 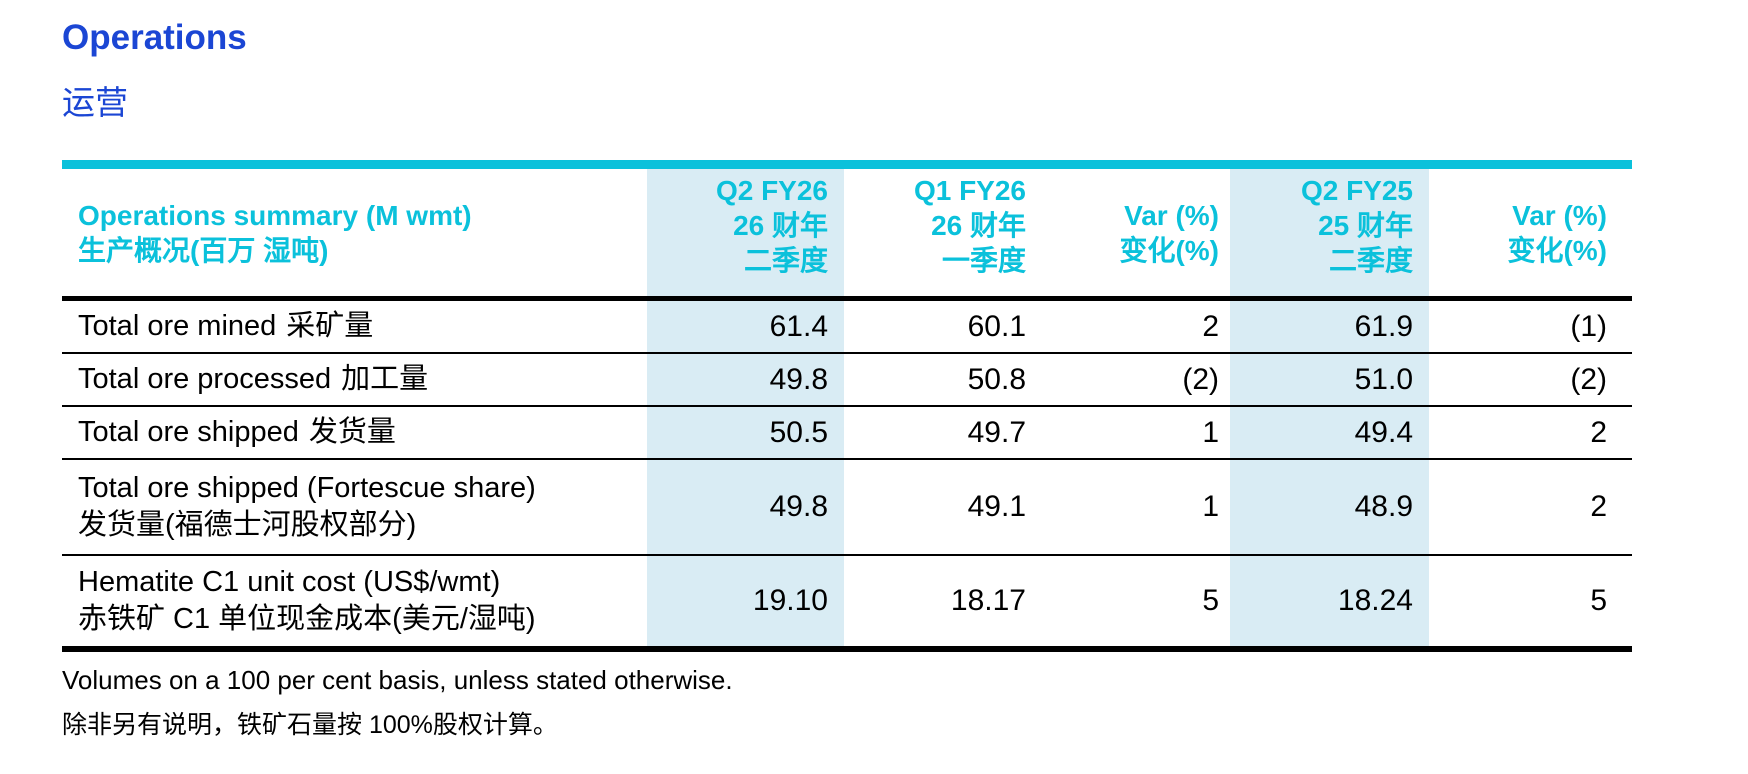 What do you see at coordinates (942, 603) in the screenshot?
I see `cell-q1fy26: 18.17` at bounding box center [942, 603].